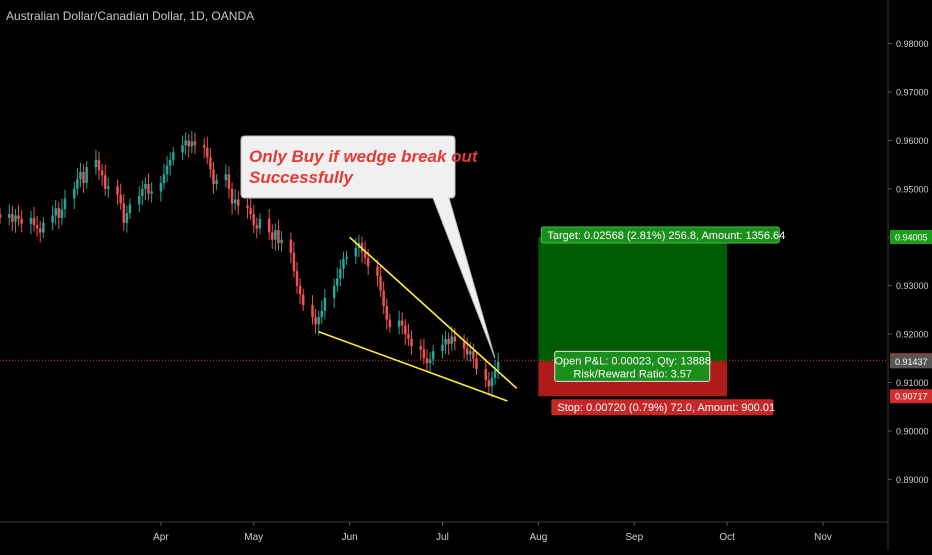 The width and height of the screenshot is (932, 555). What do you see at coordinates (632, 361) in the screenshot?
I see `pnl-label: Open P&L: 0.00023, Qty: 13888` at bounding box center [632, 361].